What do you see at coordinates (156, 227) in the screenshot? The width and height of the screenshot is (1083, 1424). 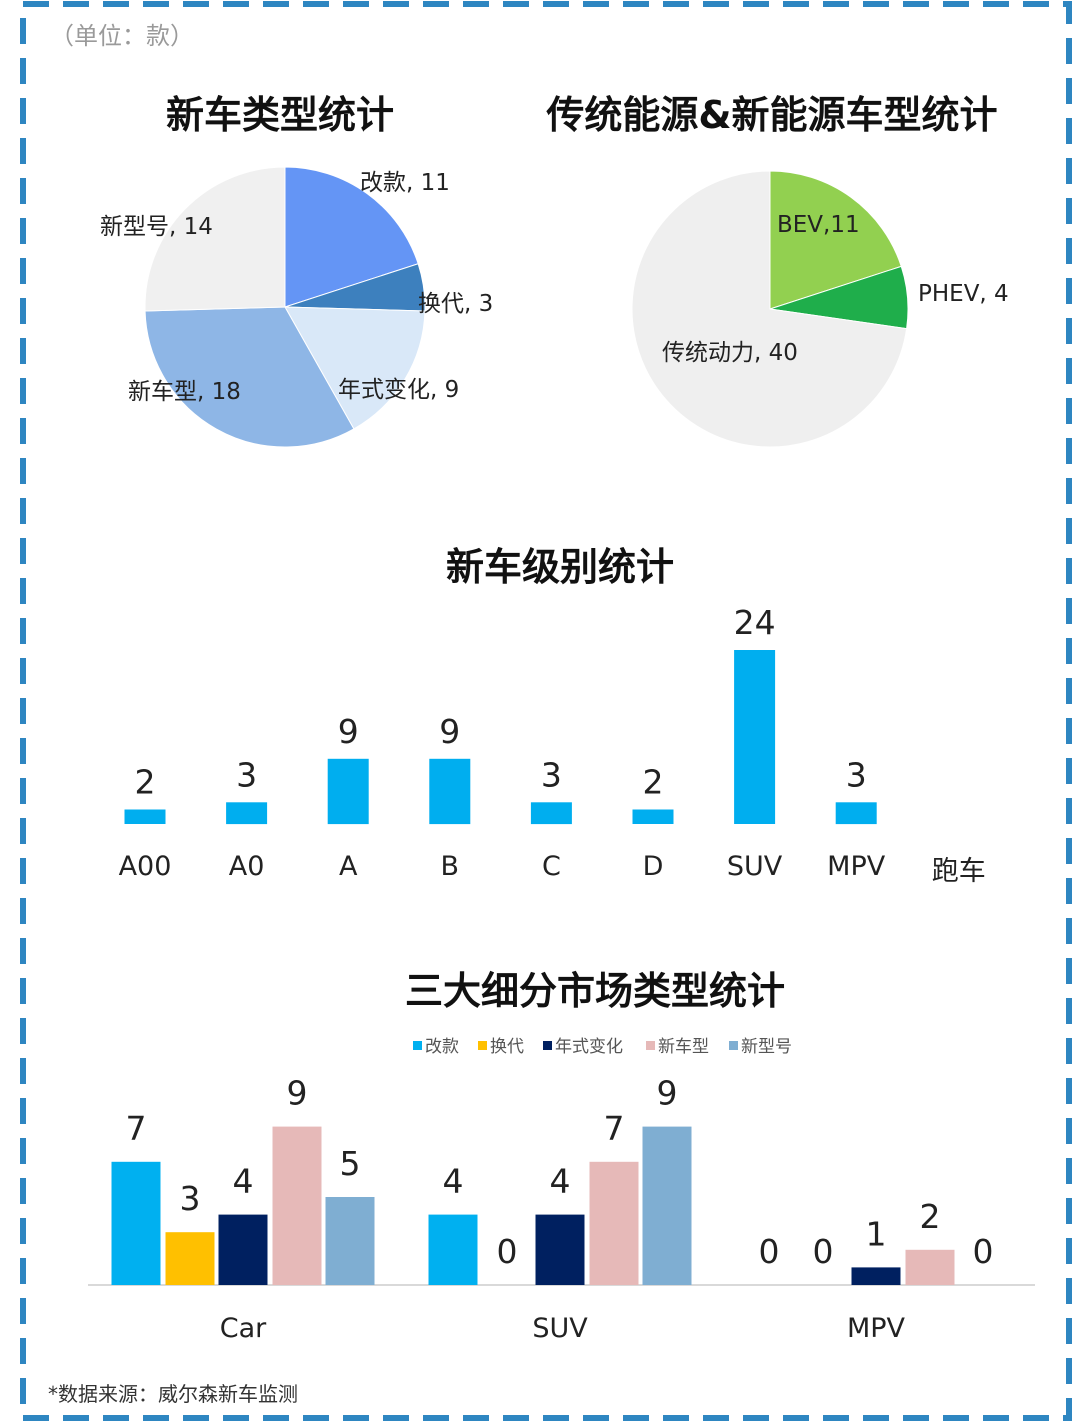 I see `pie-slice-label: 新型号, 14` at bounding box center [156, 227].